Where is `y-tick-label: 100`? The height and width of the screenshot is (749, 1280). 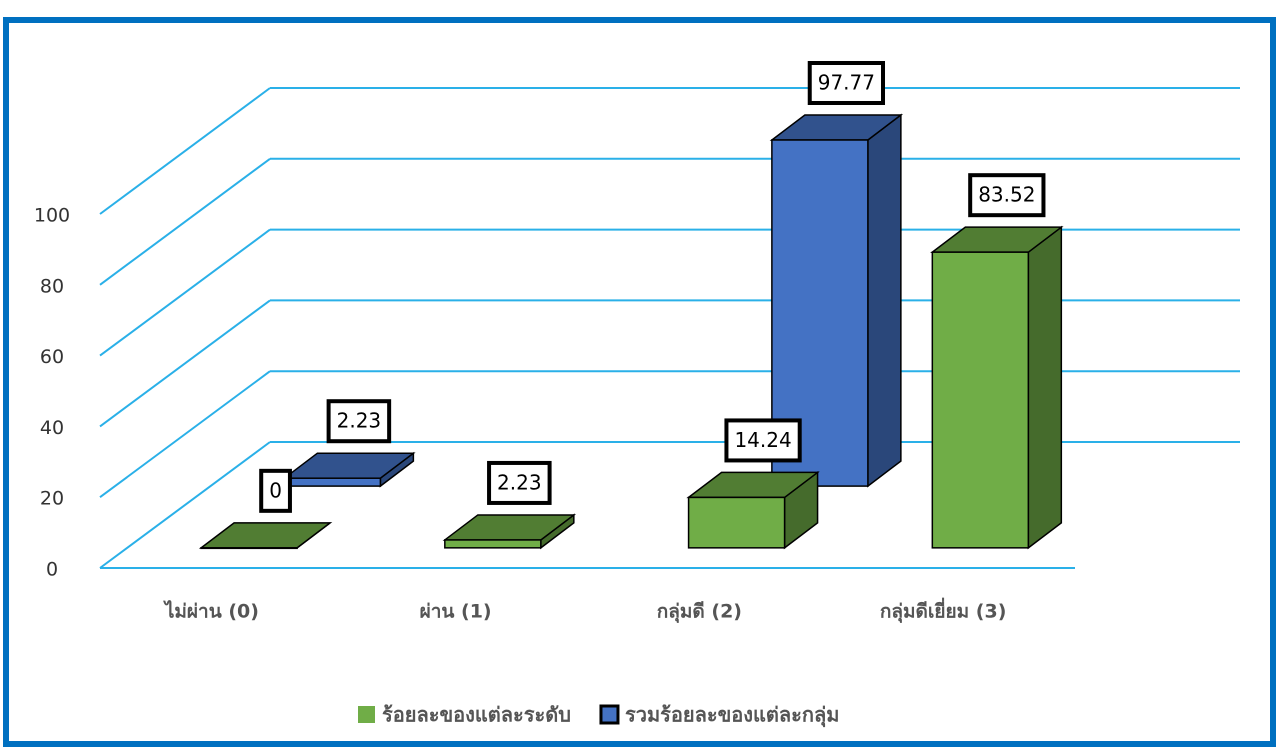
y-tick-label: 100 is located at coordinates (52, 216).